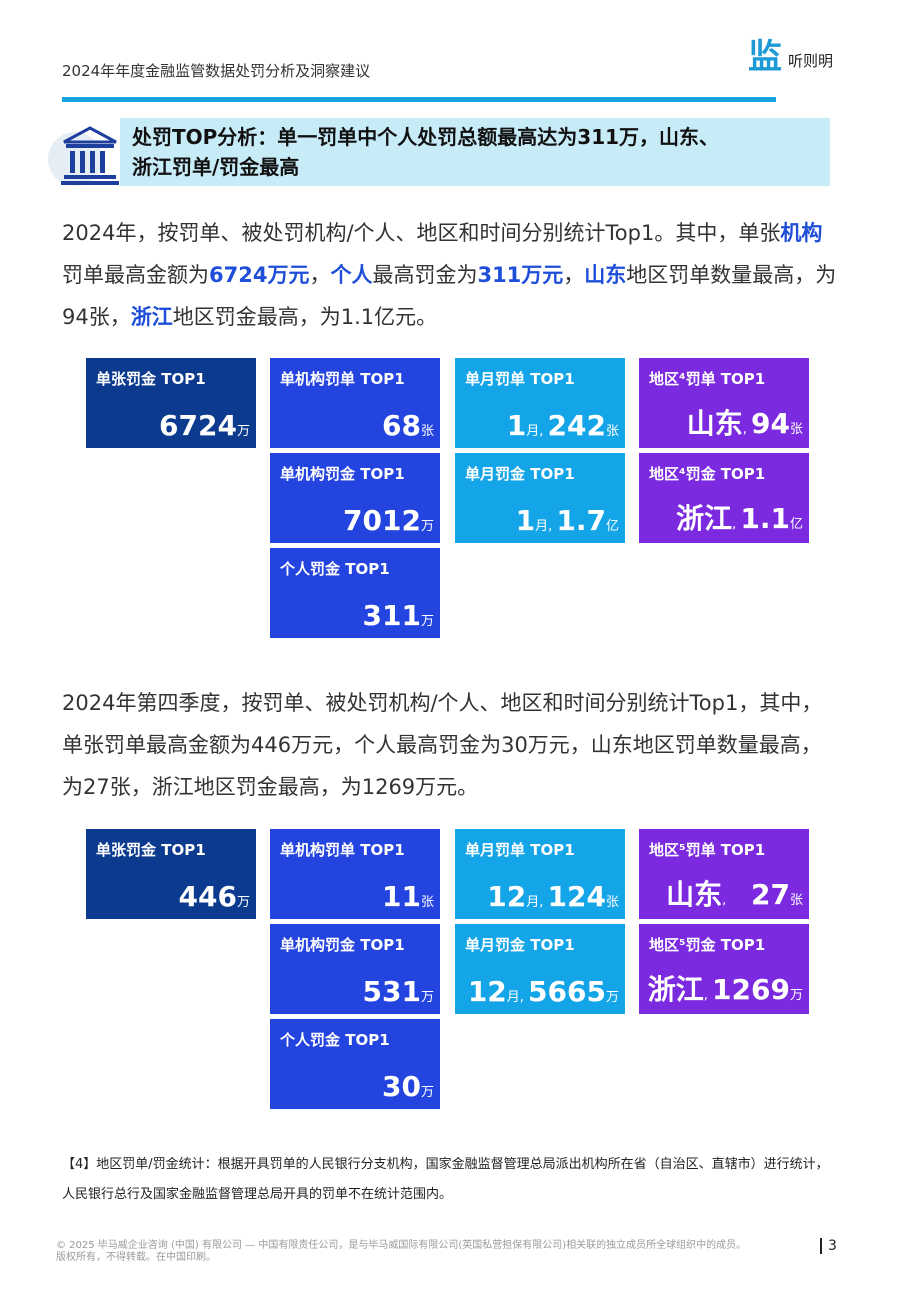 The image size is (900, 1300). Describe the element at coordinates (342, 850) in the screenshot. I see `card-label: 单机构罚单 TOP1` at that location.